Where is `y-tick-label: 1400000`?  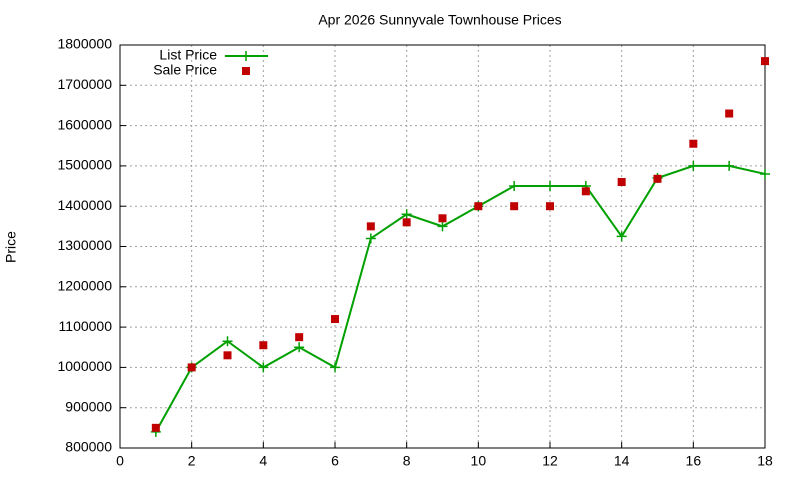 y-tick-label: 1400000 is located at coordinates (84, 205).